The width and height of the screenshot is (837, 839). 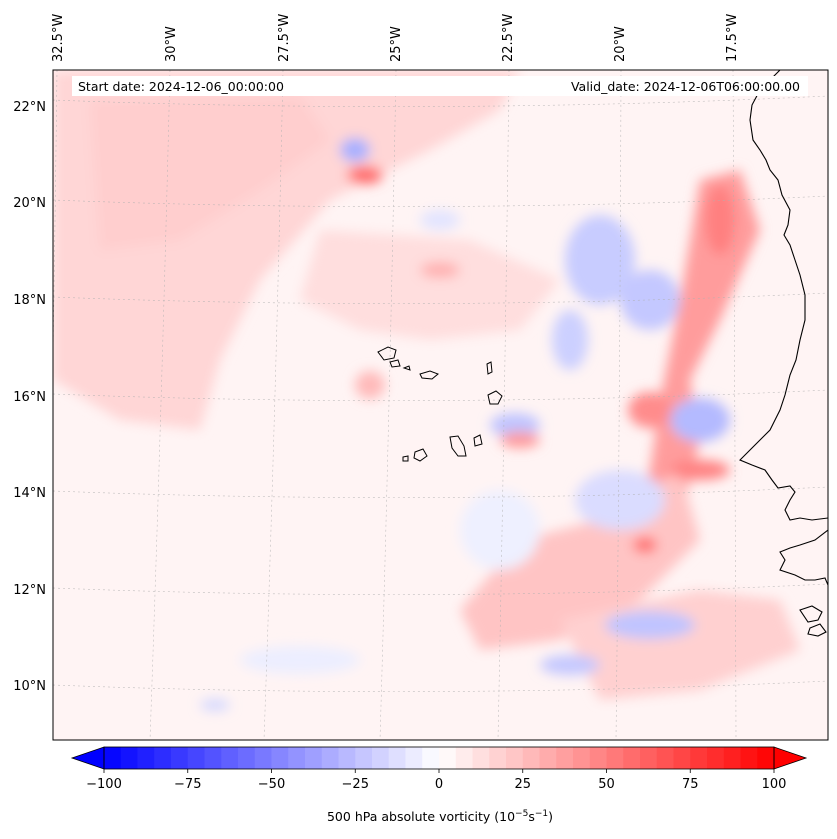 I want to click on parallel-14n, so click(x=440, y=492).